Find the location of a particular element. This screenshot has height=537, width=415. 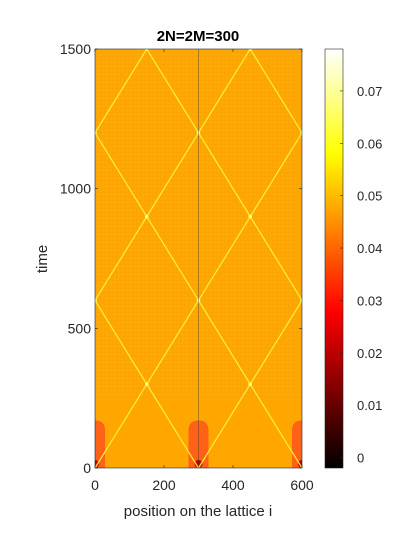

x-tick-label: 400 is located at coordinates (233, 485).